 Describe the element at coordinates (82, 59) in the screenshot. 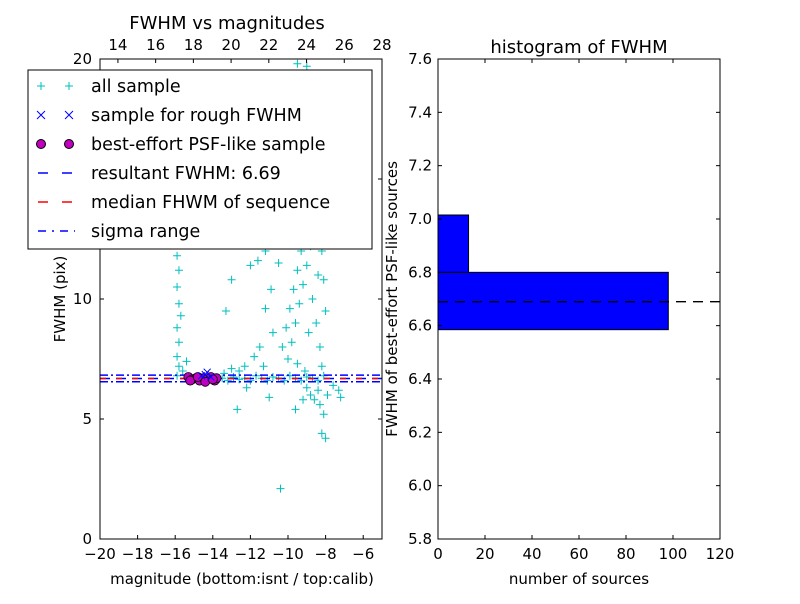

I see `y-tick-label: 20` at that location.